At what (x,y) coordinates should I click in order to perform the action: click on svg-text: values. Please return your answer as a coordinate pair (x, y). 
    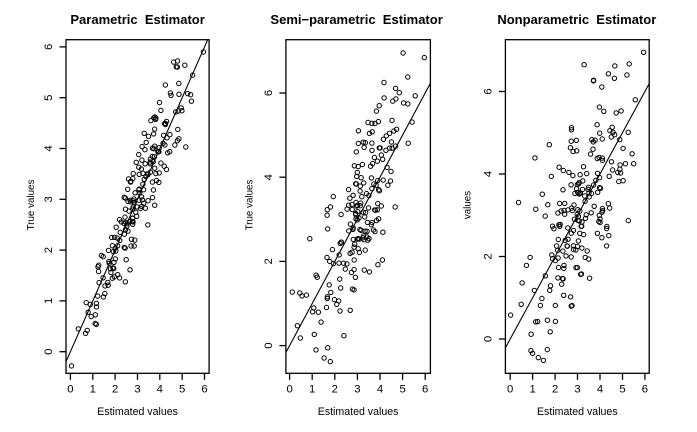
    Looking at the image, I should click on (468, 205).